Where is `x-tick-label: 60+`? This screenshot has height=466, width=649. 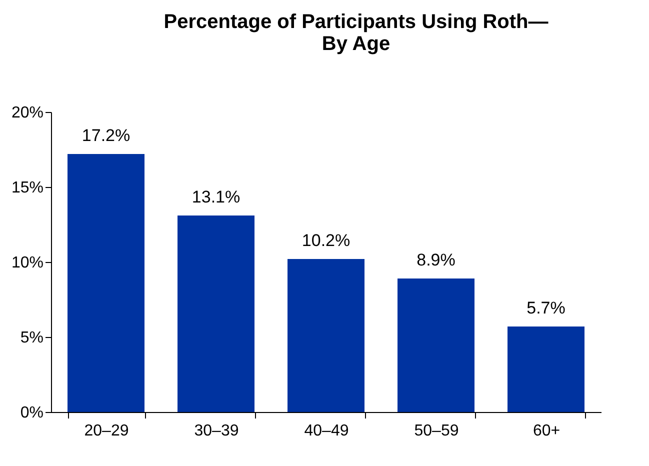 x-tick-label: 60+ is located at coordinates (546, 431).